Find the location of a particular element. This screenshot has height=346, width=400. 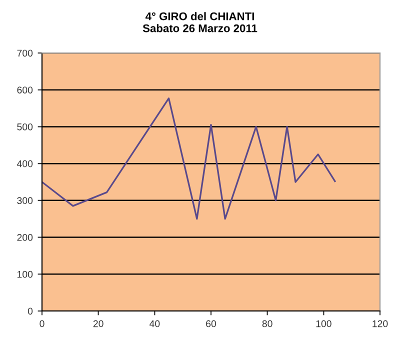

y-tick-label: 200 is located at coordinates (25, 237).